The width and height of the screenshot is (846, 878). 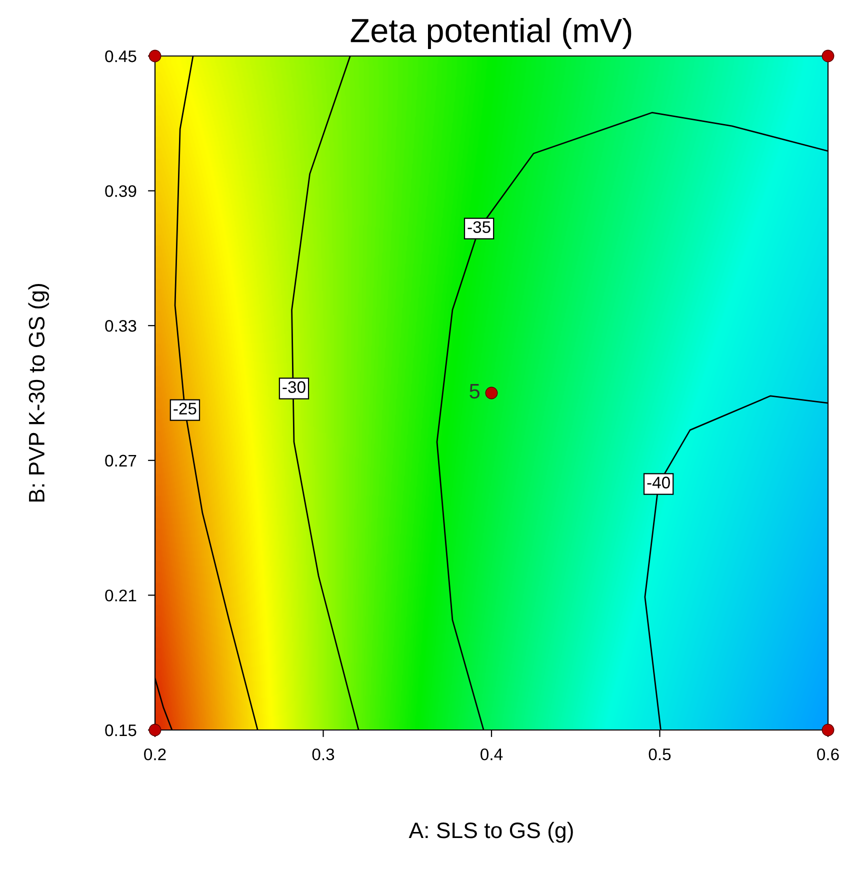 What do you see at coordinates (490, 832) in the screenshot?
I see `x-axis-title: A: SLS to GS (g)` at bounding box center [490, 832].